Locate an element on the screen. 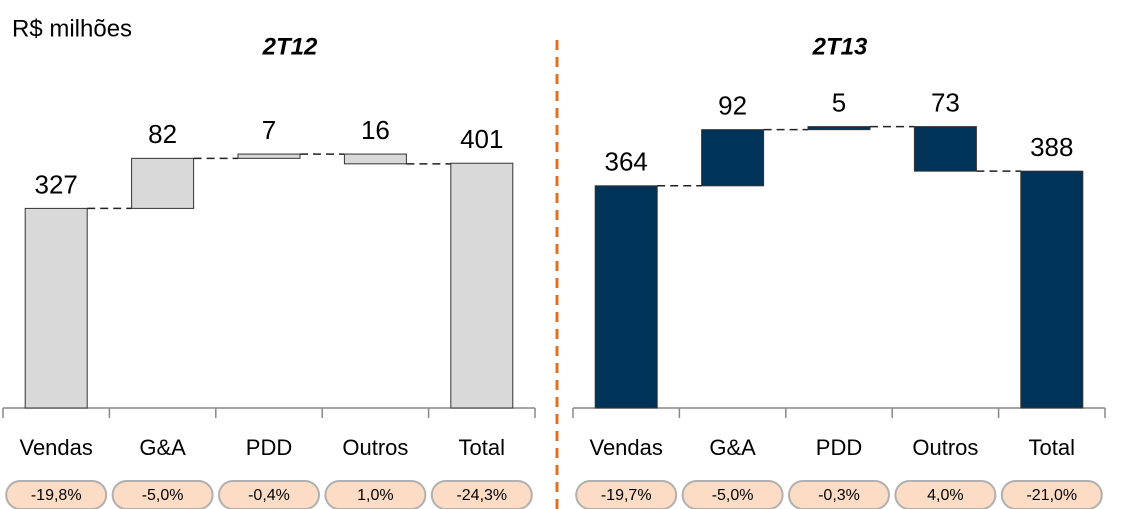 Image resolution: width=1128 pixels, height=509 pixels. margin-label: -19,8% is located at coordinates (56, 495).